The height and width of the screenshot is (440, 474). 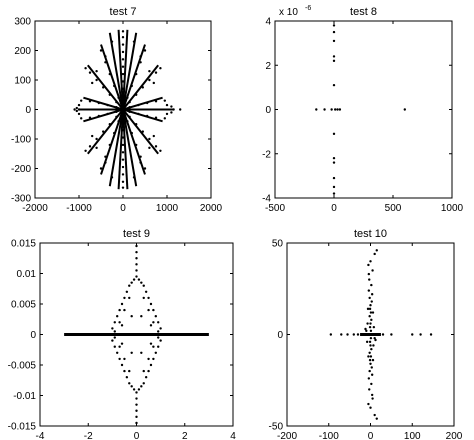 What do you see at coordinates (287, 435) in the screenshot?
I see `x-tick-label: -200` at bounding box center [287, 435].